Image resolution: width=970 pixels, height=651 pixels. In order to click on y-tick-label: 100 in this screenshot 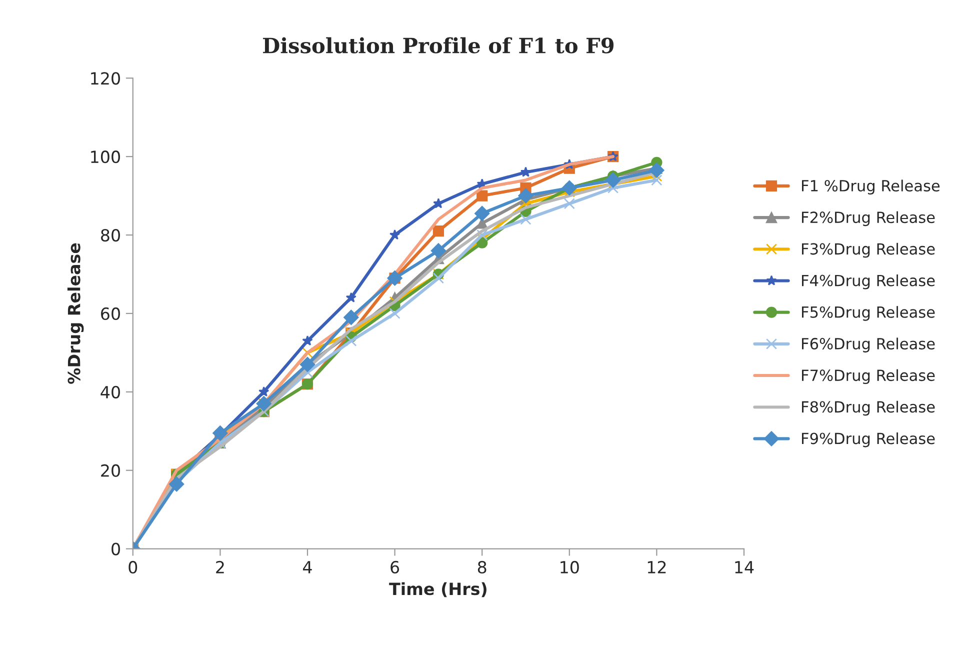, I will do `click(105, 157)`.